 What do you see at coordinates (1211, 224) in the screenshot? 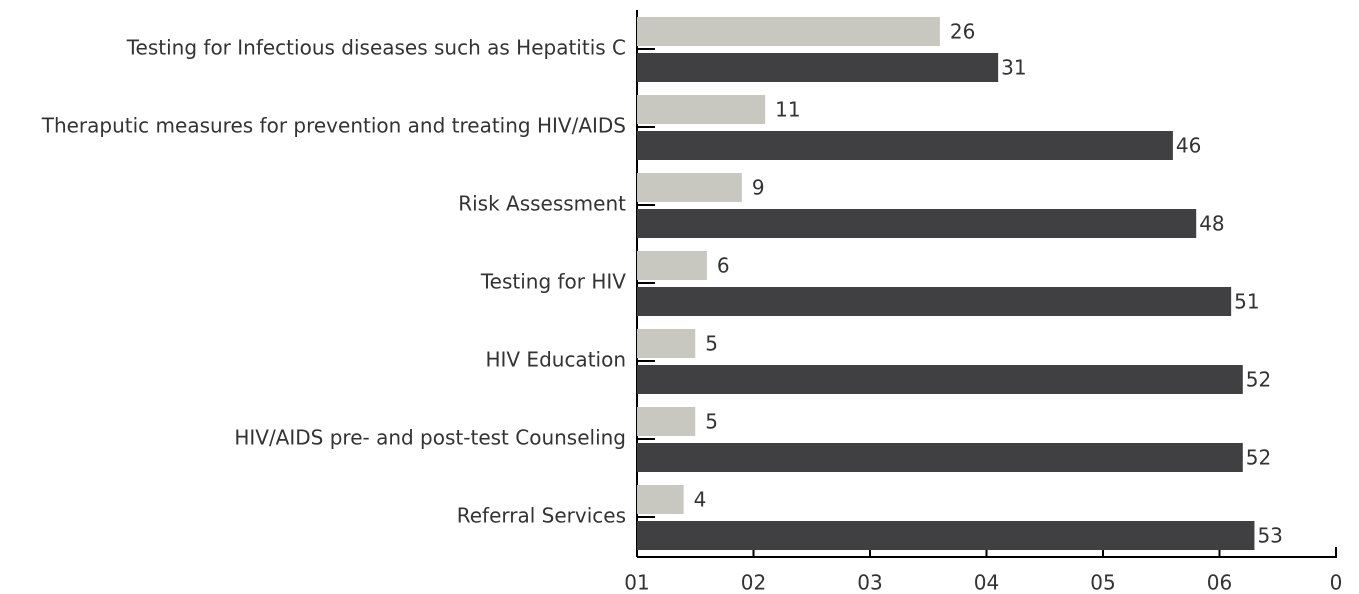
I see `value-label: 48` at bounding box center [1211, 224].